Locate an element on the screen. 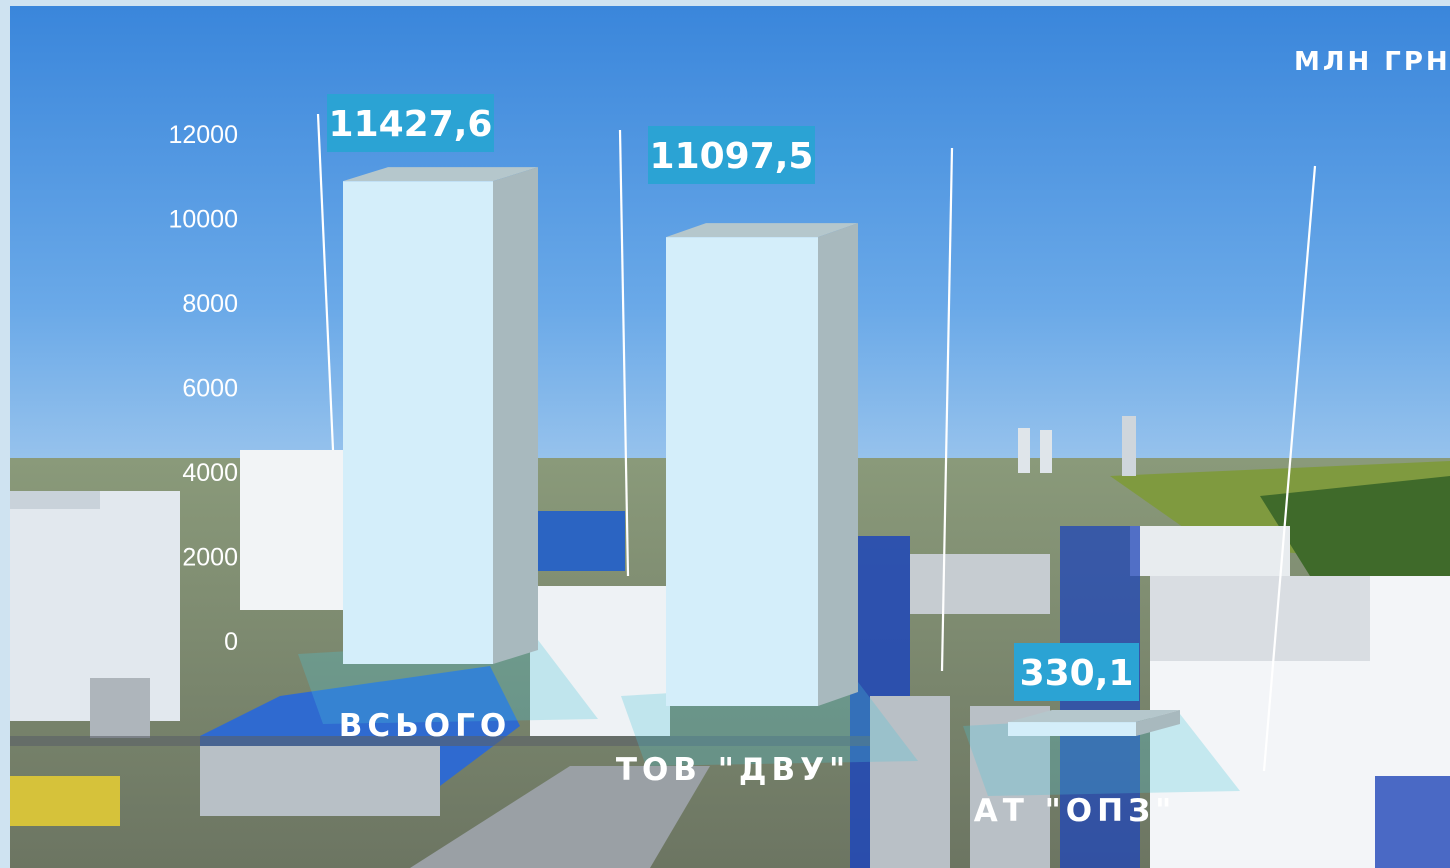  tank is located at coordinates (120, 708).